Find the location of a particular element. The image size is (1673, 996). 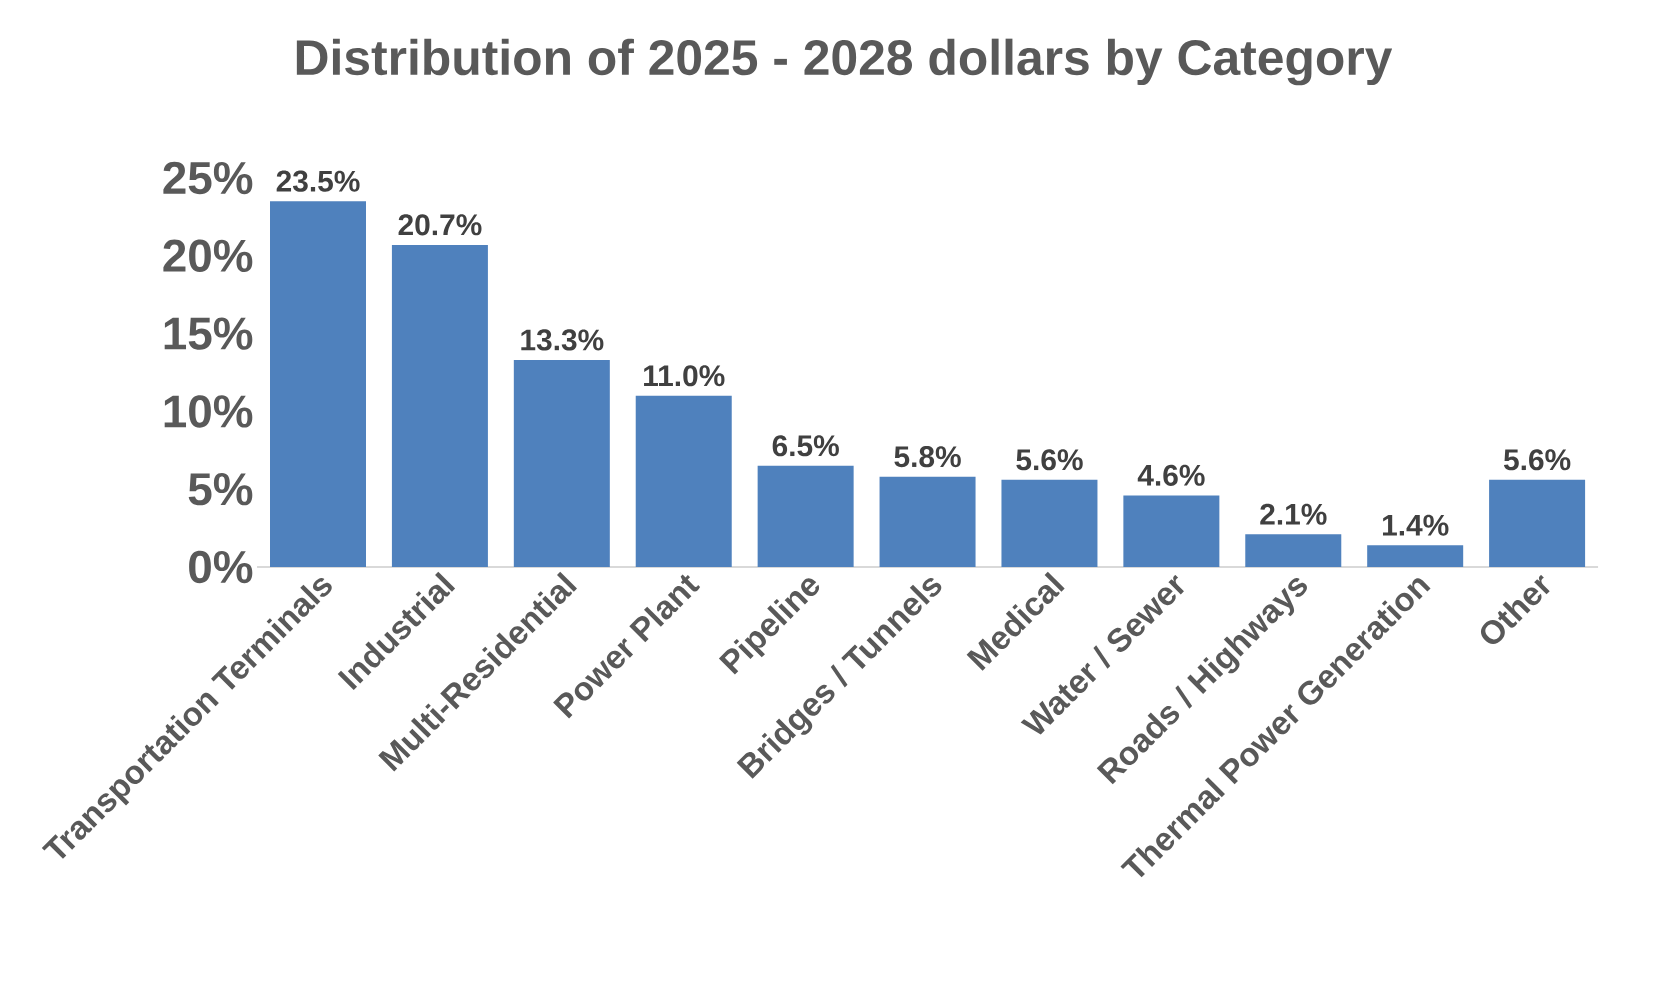

data-label: 5.8% is located at coordinates (927, 457).